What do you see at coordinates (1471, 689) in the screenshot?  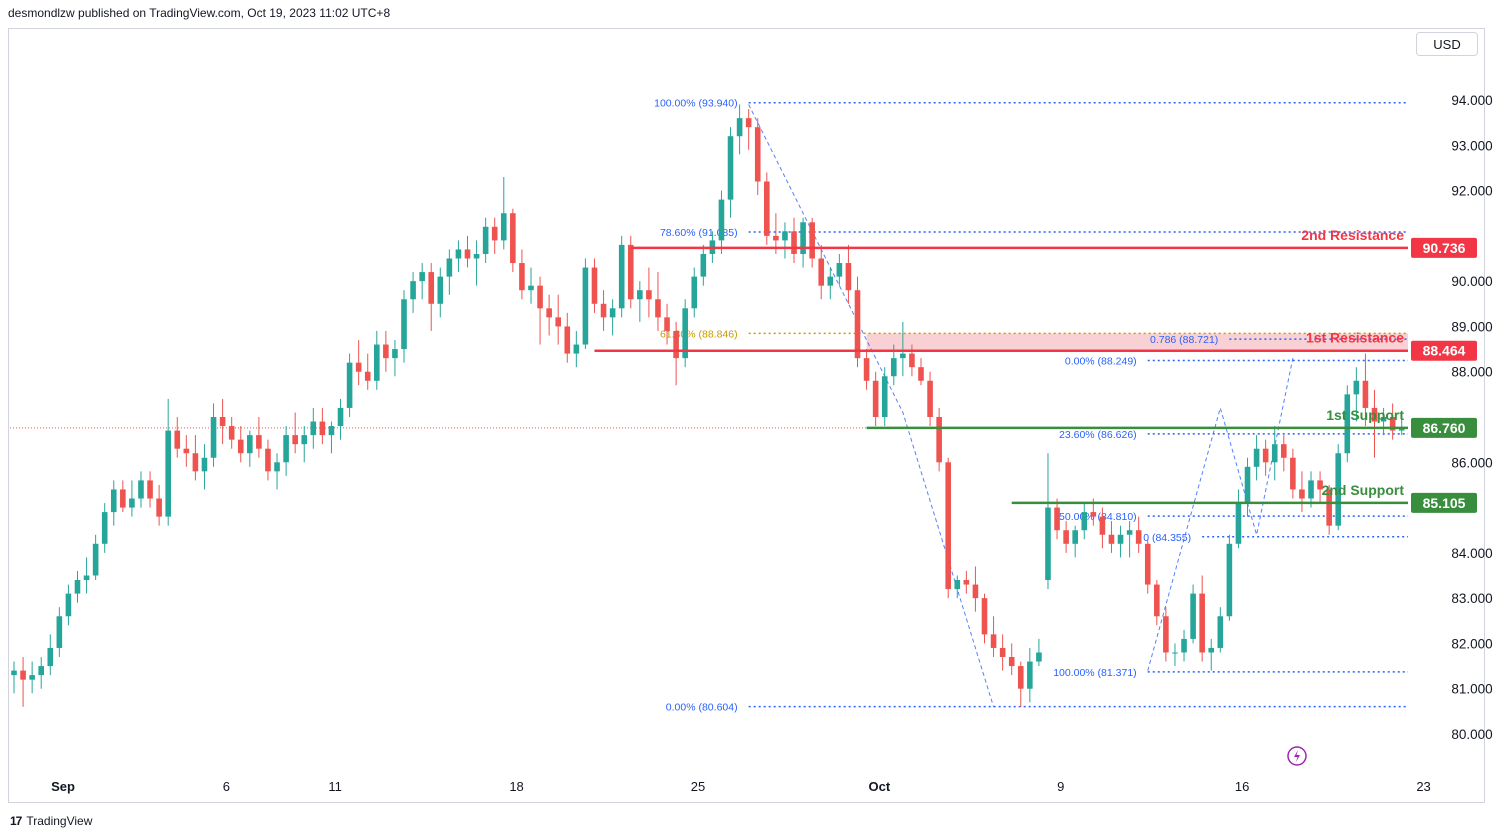 I see `y-tick-label: 81.000` at bounding box center [1471, 689].